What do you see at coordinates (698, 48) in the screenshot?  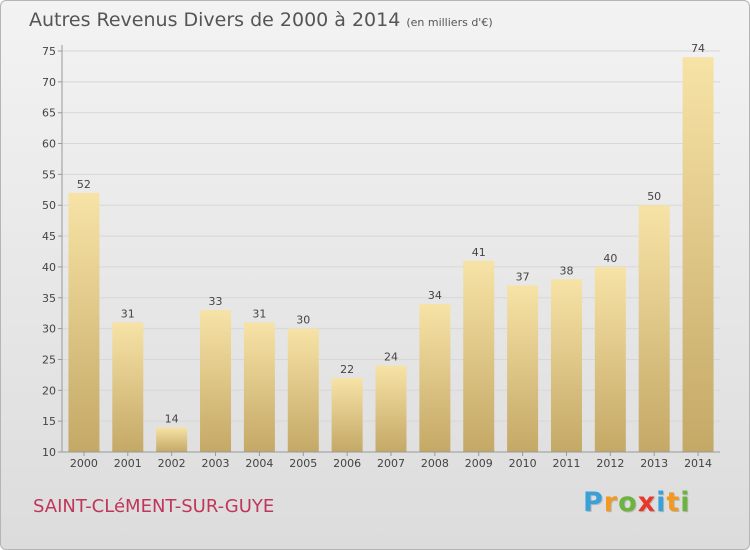 I see `value-label-2014: 74` at bounding box center [698, 48].